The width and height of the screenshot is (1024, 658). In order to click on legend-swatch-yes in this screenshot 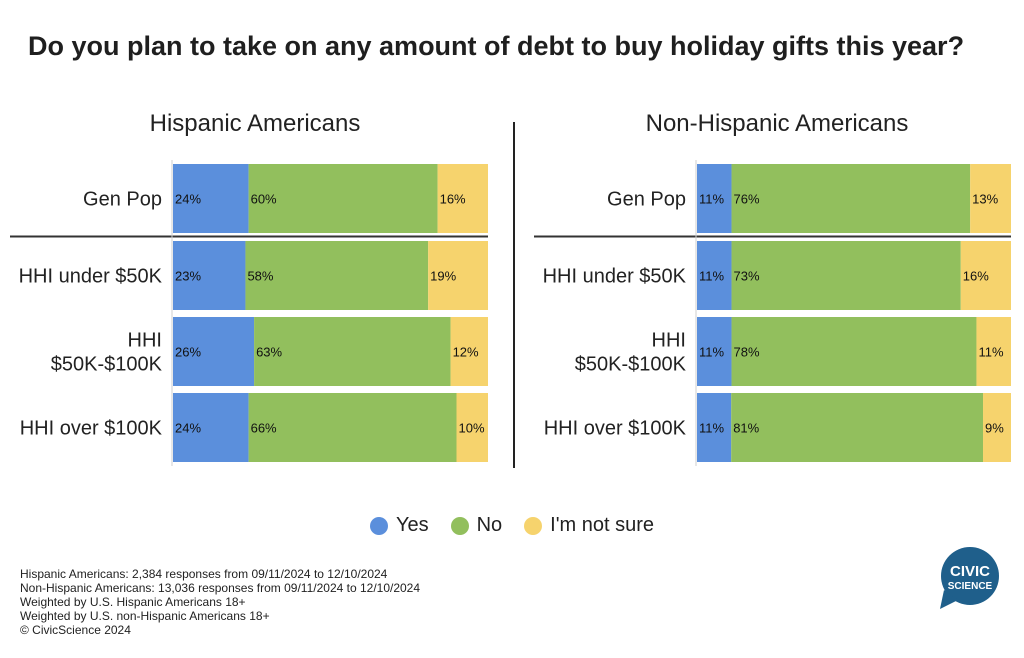, I will do `click(378, 525)`.